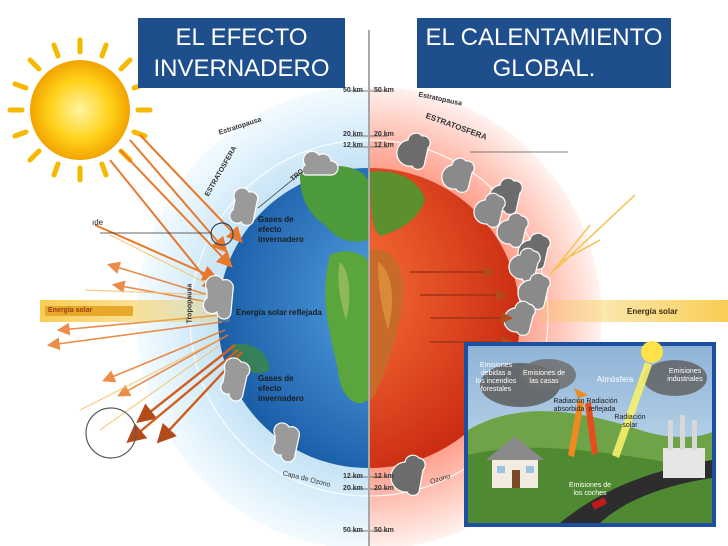  What do you see at coordinates (135, 311) in the screenshot?
I see `solar-beam-left` at bounding box center [135, 311].